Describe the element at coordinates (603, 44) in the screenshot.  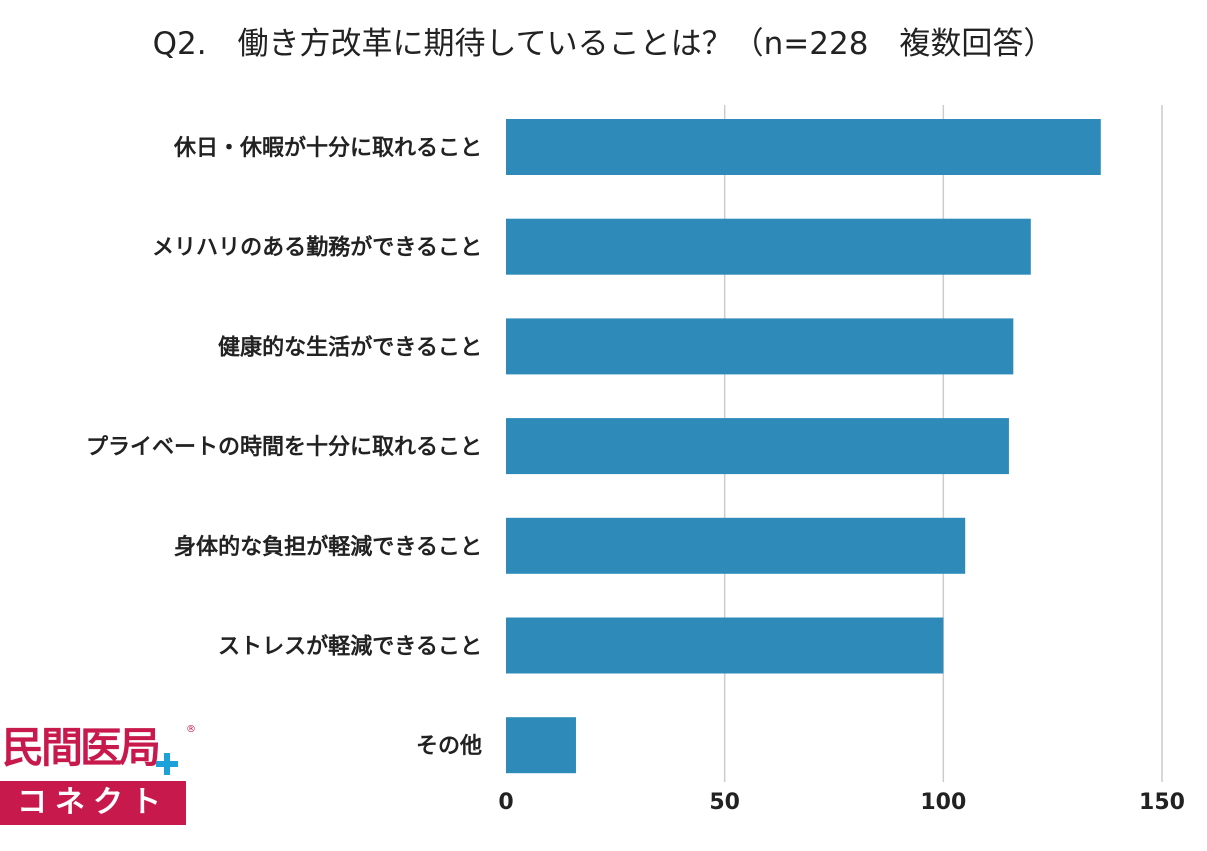
I see `chart-title: Q2. 働き方改革に期待していることは？（n=228 複数回答）` at that location.